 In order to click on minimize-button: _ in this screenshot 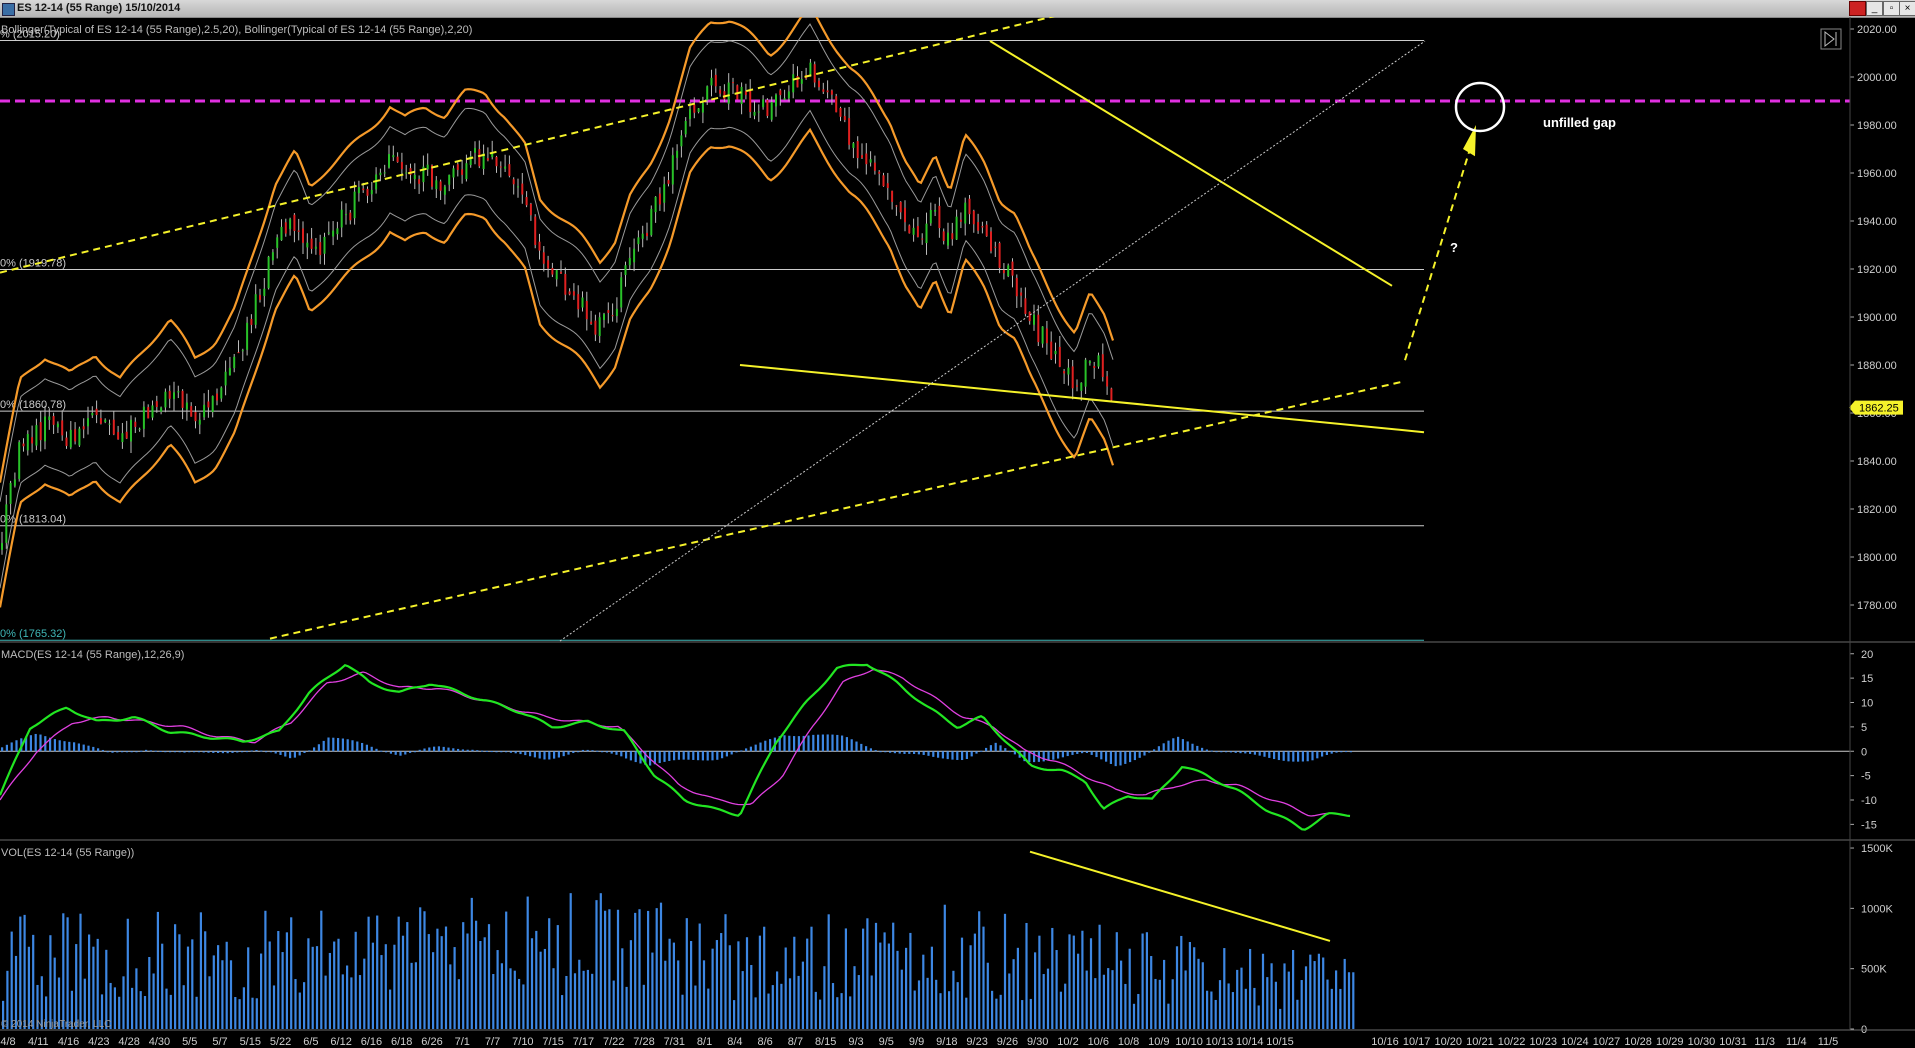, I will do `click(1874, 8)`.